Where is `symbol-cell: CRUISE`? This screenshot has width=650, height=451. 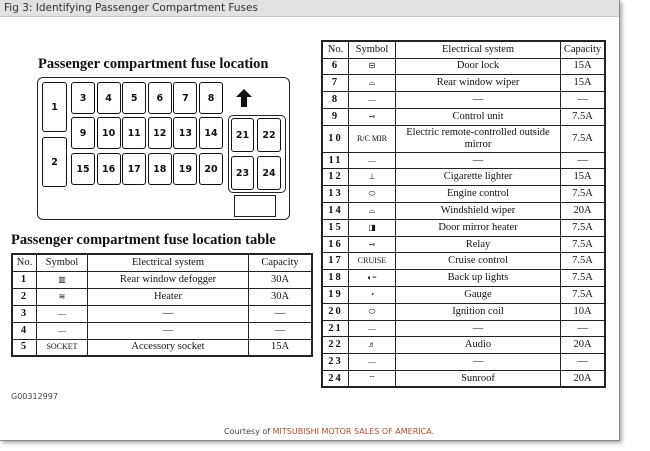
symbol-cell: CRUISE is located at coordinates (372, 261).